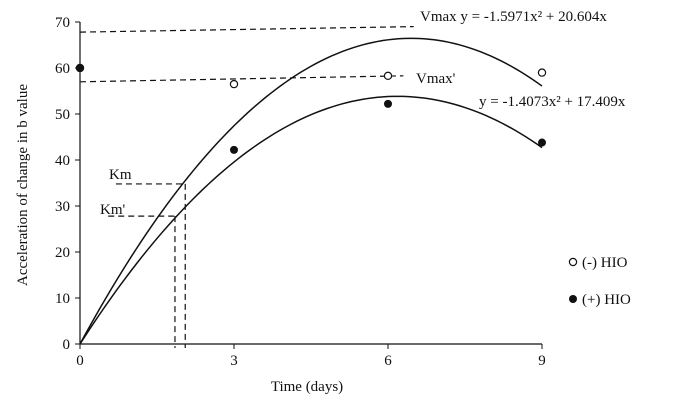 The image size is (675, 398). What do you see at coordinates (62, 253) in the screenshot?
I see `y-tick-label: 20` at bounding box center [62, 253].